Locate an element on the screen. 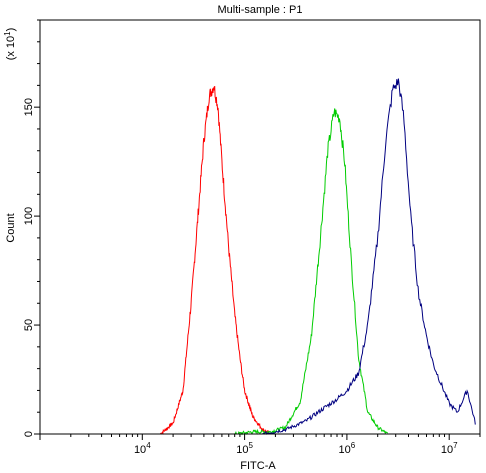 Image resolution: width=486 pixels, height=473 pixels. x-tick-label-3: 10⁷ is located at coordinates (449, 448).